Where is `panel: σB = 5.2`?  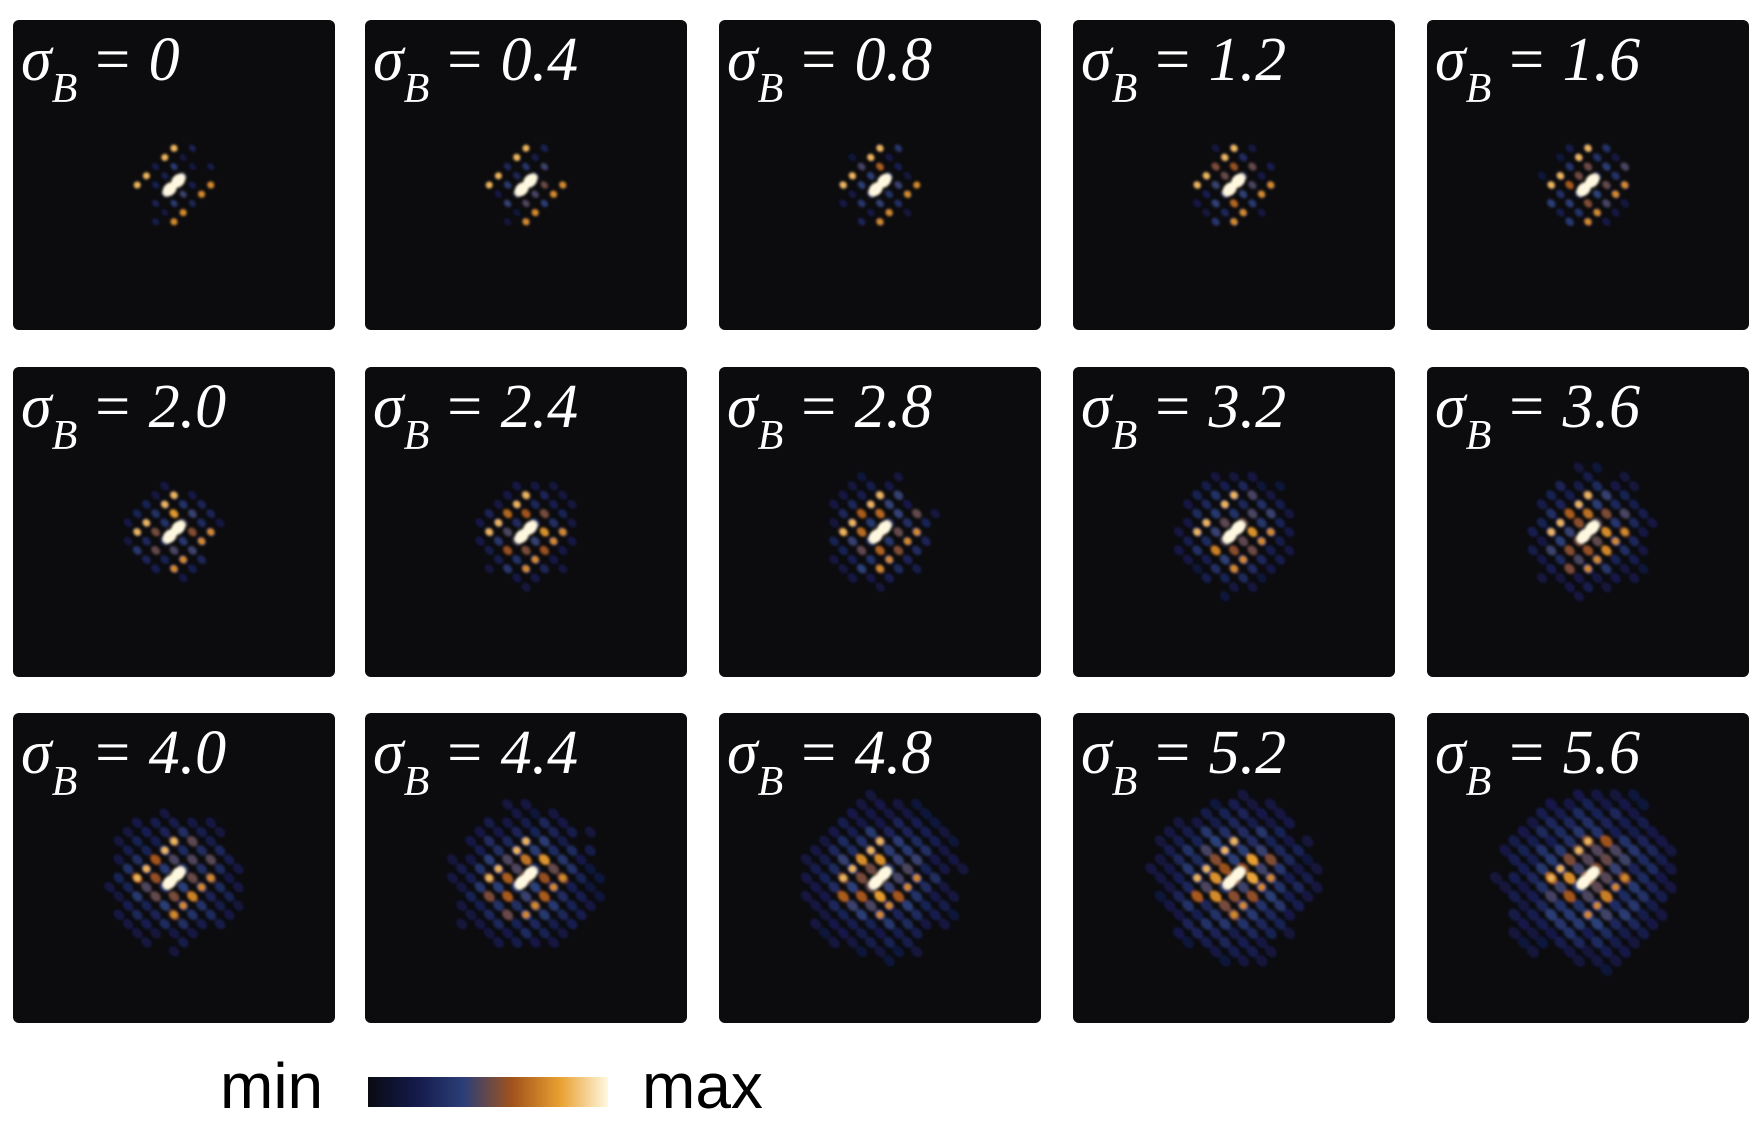 panel: σB = 5.2 is located at coordinates (1234, 868).